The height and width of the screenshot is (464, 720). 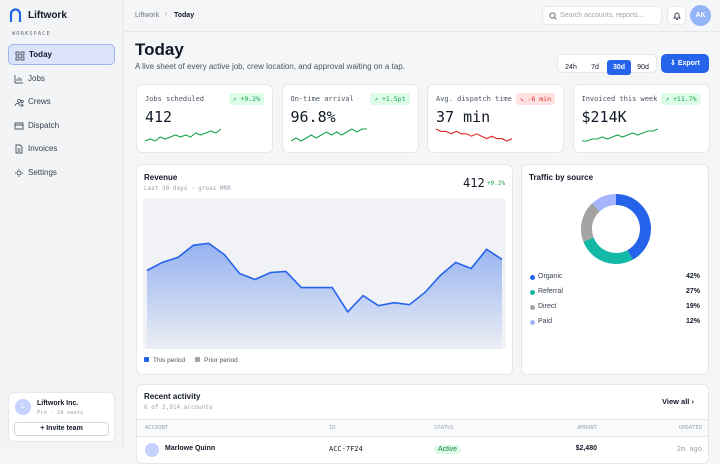 What do you see at coordinates (204, 118) in the screenshot?
I see `kpi-card: Jobs scheduled ↗ +9.2% 412` at bounding box center [204, 118].